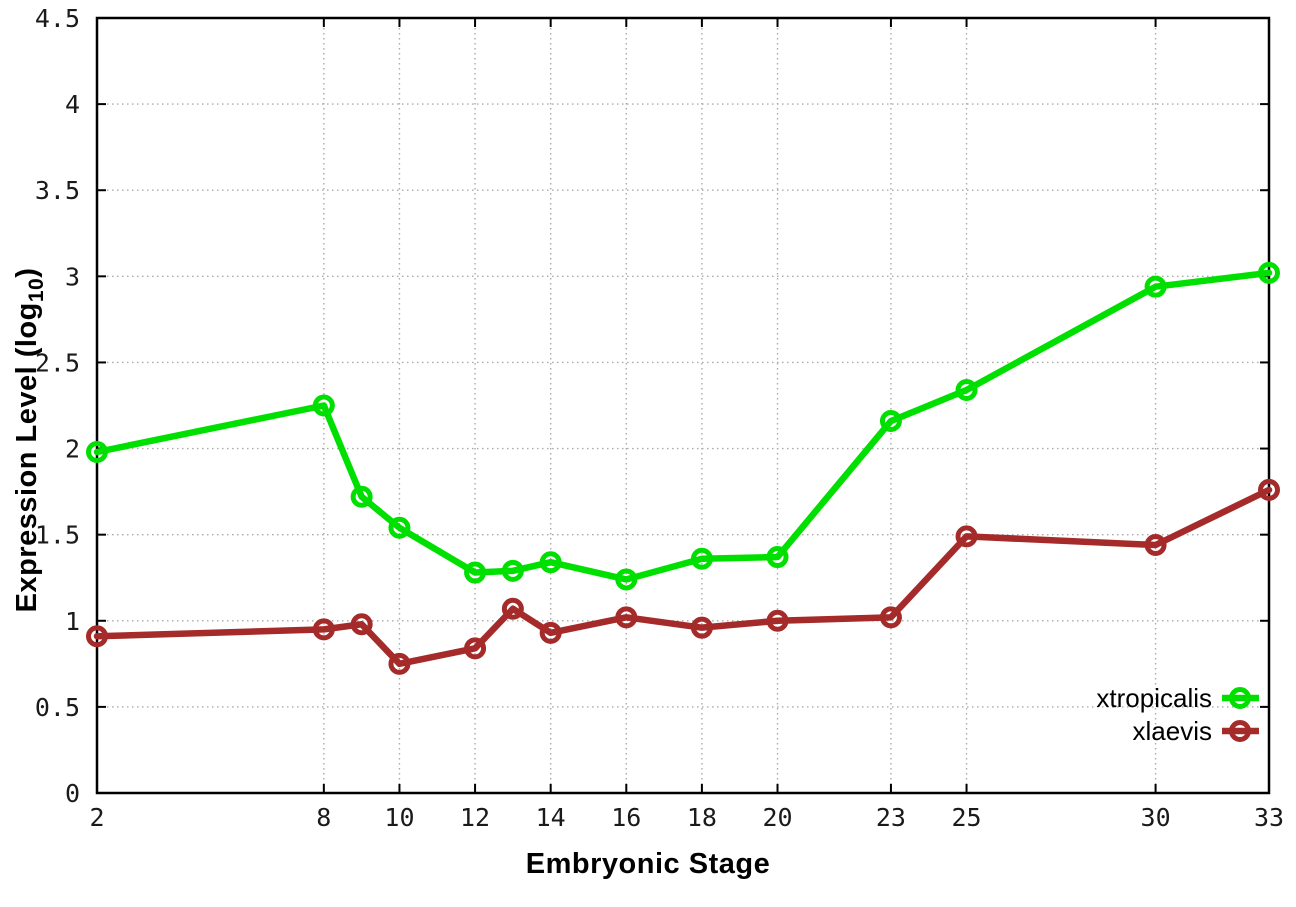 Image resolution: width=1296 pixels, height=907 pixels. I want to click on y-tick-label: 4, so click(72, 104).